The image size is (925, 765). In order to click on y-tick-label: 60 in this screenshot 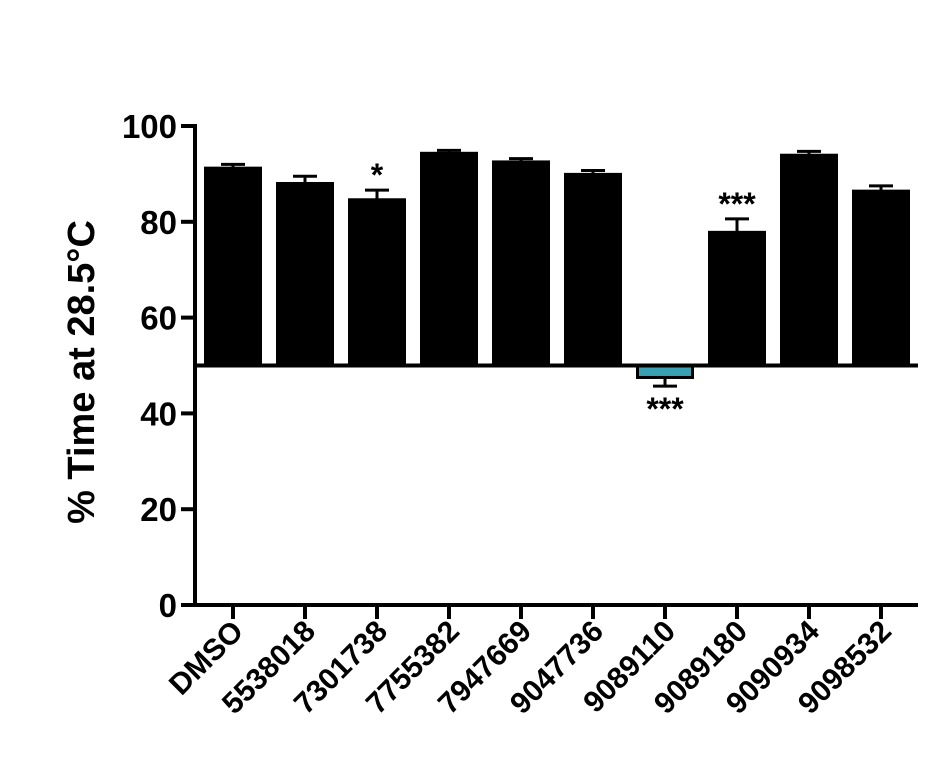, I will do `click(158, 318)`.